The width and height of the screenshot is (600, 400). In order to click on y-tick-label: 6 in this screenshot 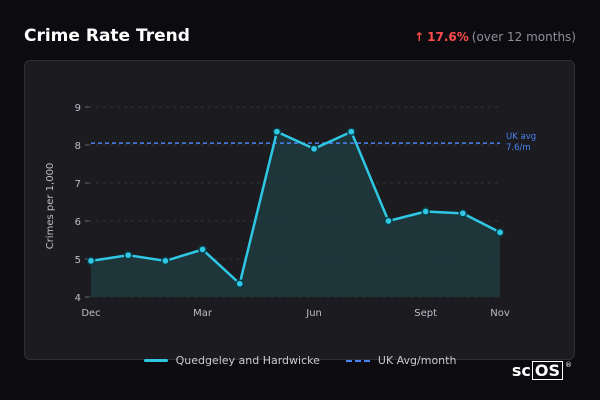, I will do `click(78, 222)`.